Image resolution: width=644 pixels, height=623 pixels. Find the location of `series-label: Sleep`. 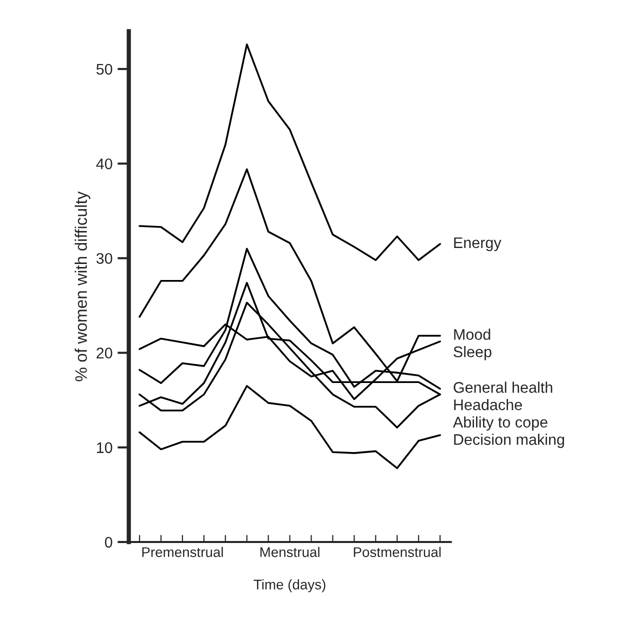

series-label: Sleep is located at coordinates (473, 353).